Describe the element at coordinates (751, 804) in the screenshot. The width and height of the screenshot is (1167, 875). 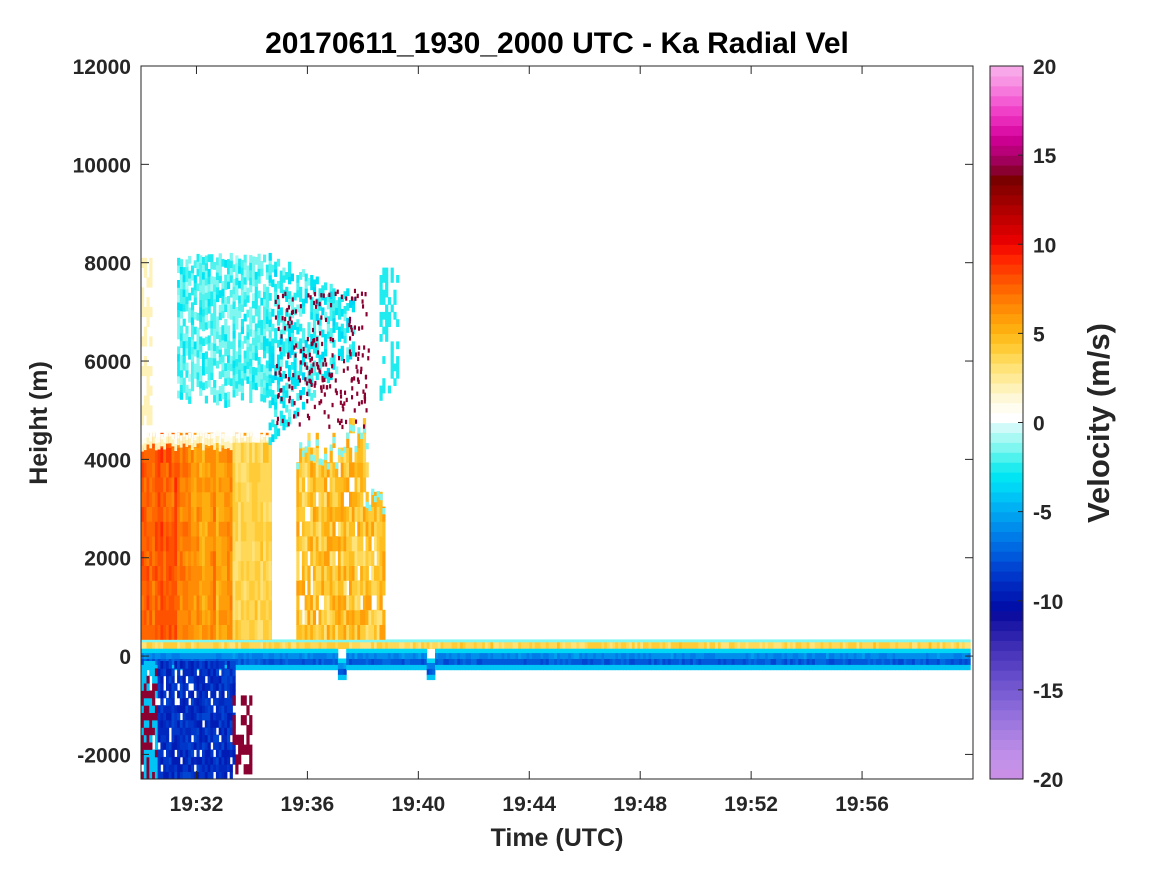
I see `x-tick-label: 19:52` at that location.